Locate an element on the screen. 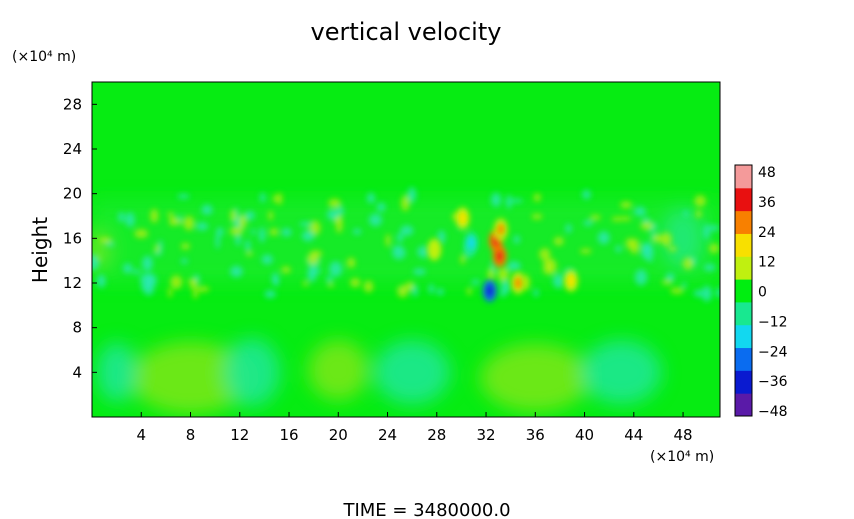  x-tick-label-7: 32 is located at coordinates (485, 435).